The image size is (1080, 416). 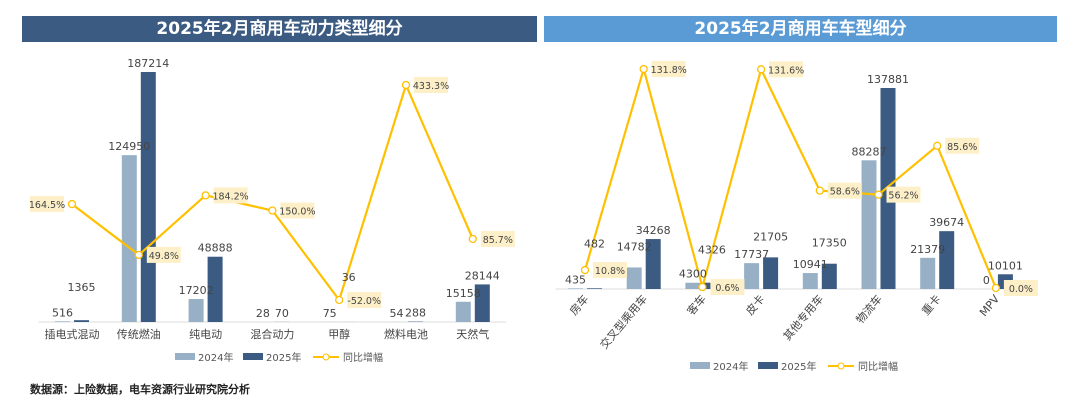 What do you see at coordinates (397, 313) in the screenshot?
I see `bar-value-label: 54` at bounding box center [397, 313].